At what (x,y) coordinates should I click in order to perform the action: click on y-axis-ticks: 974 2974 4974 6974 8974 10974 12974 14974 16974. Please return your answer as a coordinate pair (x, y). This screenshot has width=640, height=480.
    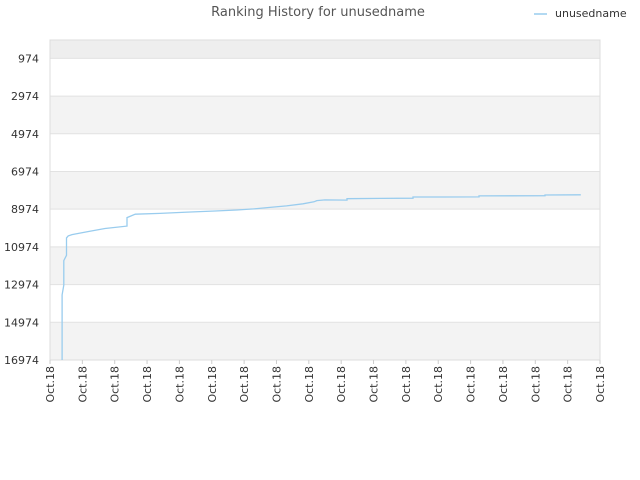
    Looking at the image, I should click on (21, 209).